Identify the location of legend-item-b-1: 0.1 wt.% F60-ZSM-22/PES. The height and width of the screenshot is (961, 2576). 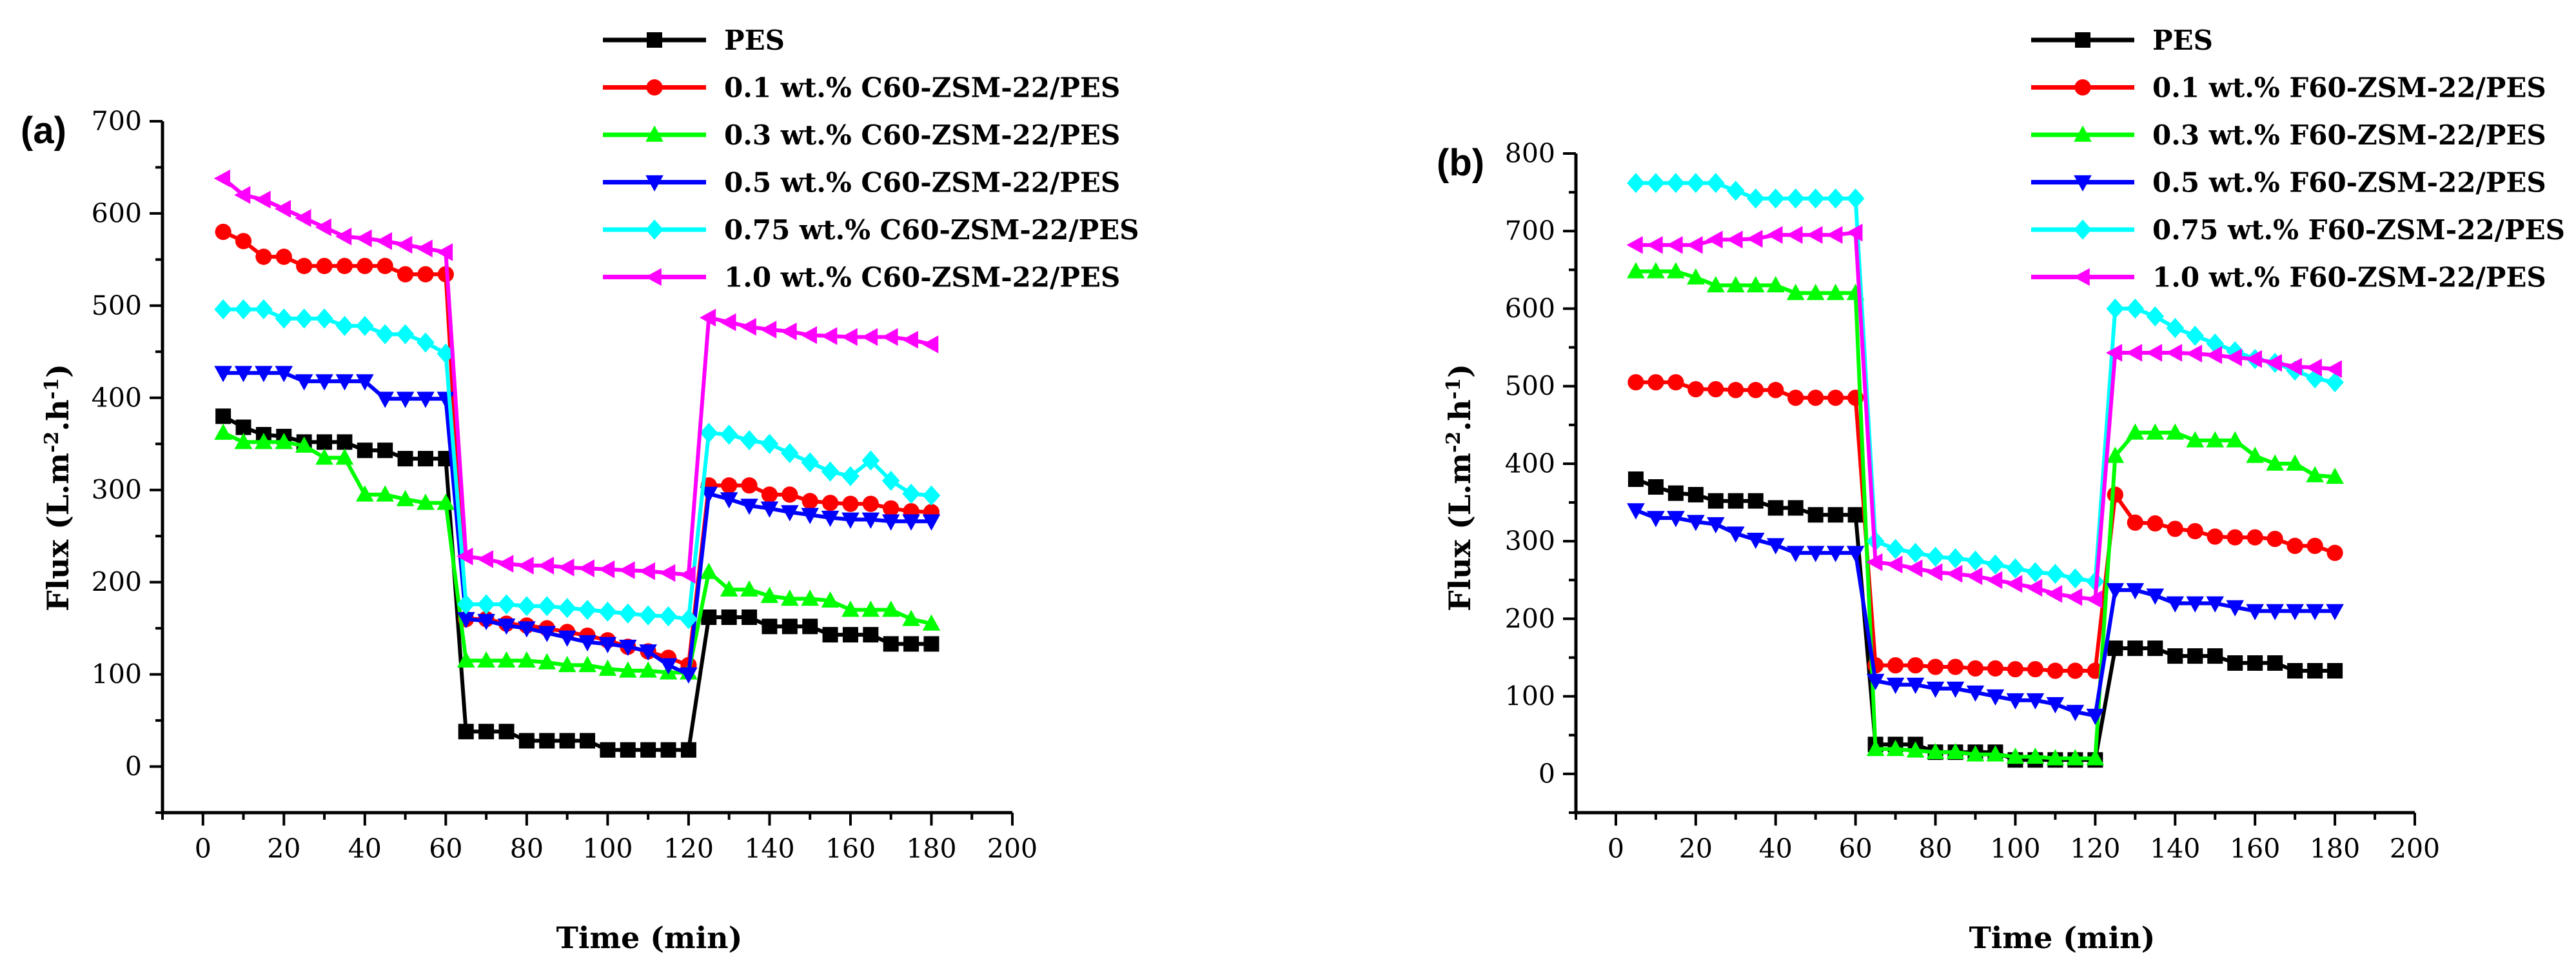
(2288, 88).